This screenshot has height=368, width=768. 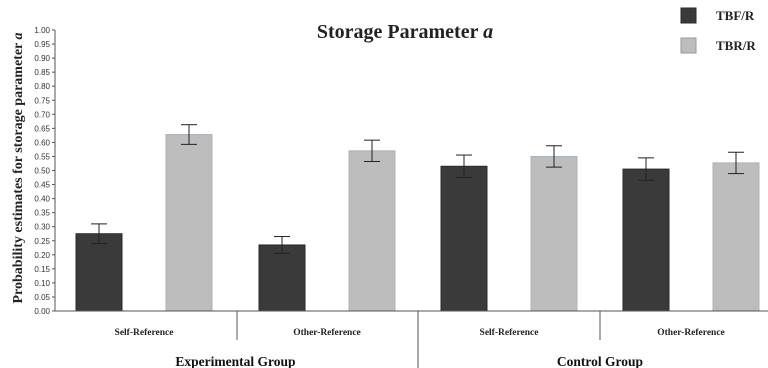 What do you see at coordinates (42, 86) in the screenshot?
I see `y-tick-label: 0.80` at bounding box center [42, 86].